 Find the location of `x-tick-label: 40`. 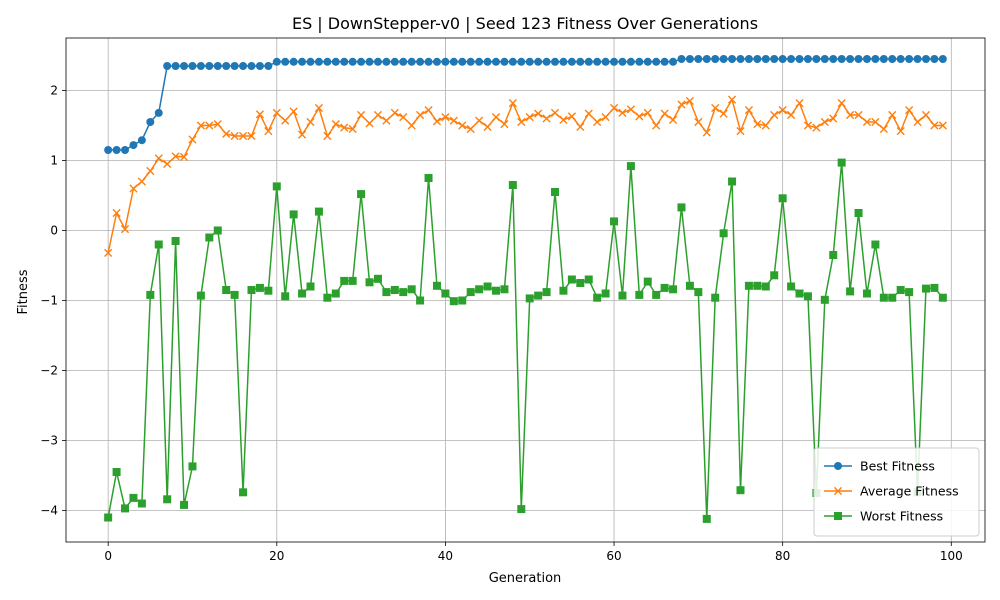

x-tick-label: 40 is located at coordinates (445, 556).